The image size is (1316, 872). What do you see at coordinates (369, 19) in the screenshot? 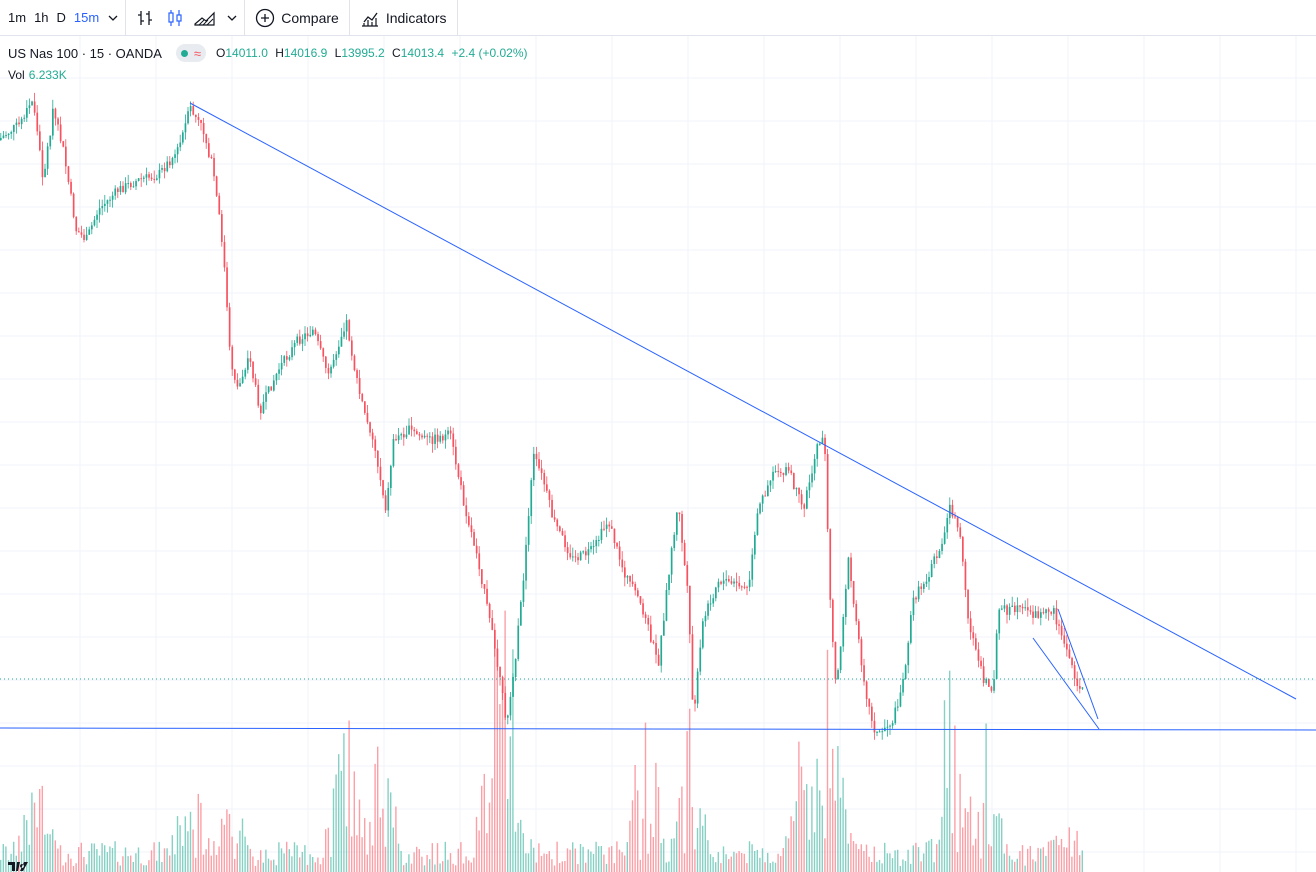
I see `indicators-icon` at bounding box center [369, 19].